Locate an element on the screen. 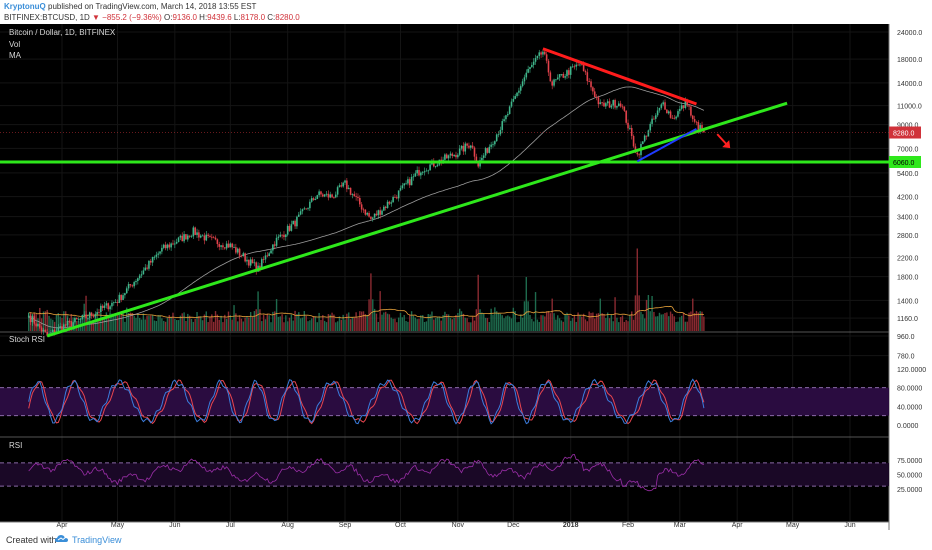 The image size is (932, 550). author-name: KryptonuQ is located at coordinates (25, 6).